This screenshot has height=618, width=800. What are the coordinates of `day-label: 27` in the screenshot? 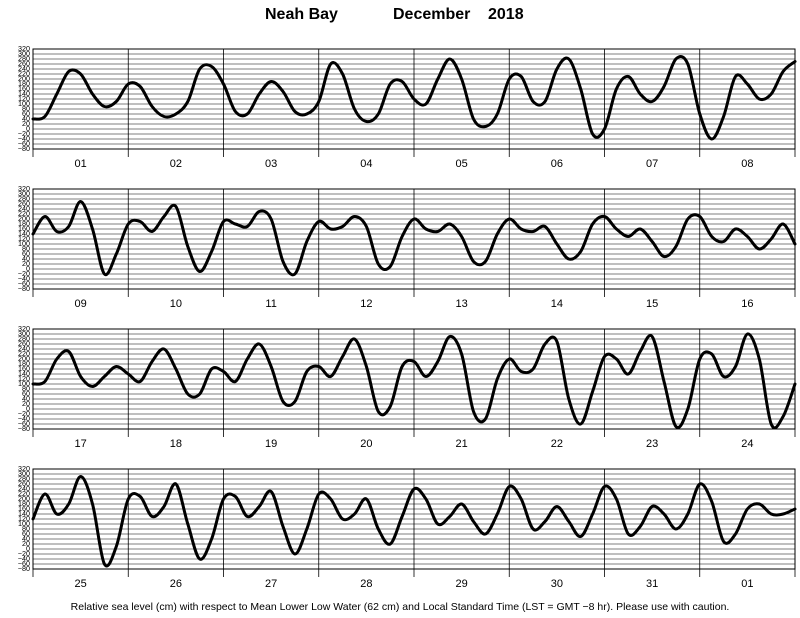 It's located at (271, 584).